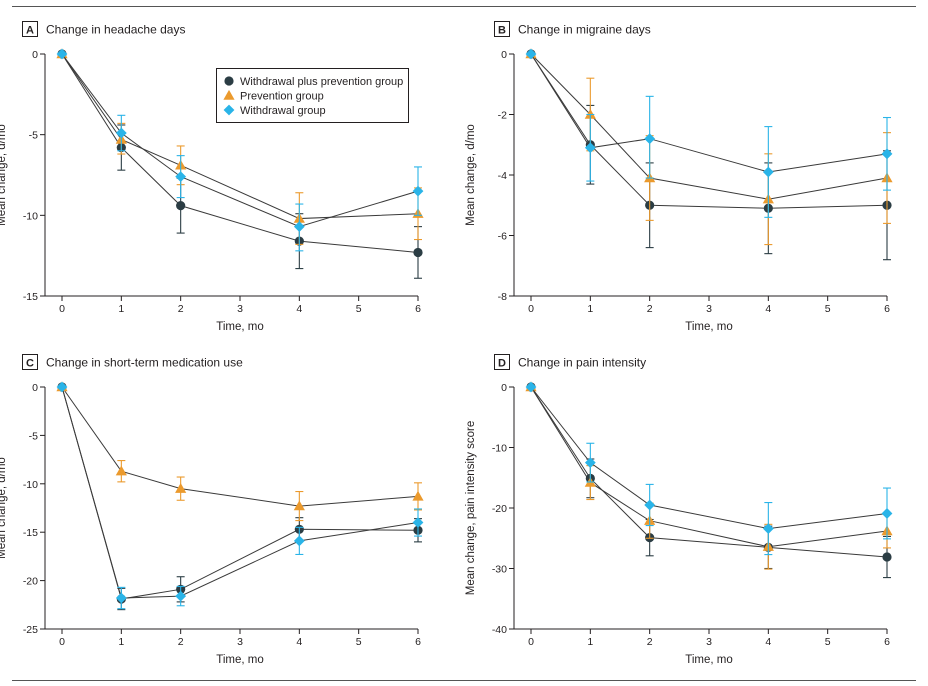  Describe the element at coordinates (464, 6) in the screenshot. I see `top-rule` at that location.